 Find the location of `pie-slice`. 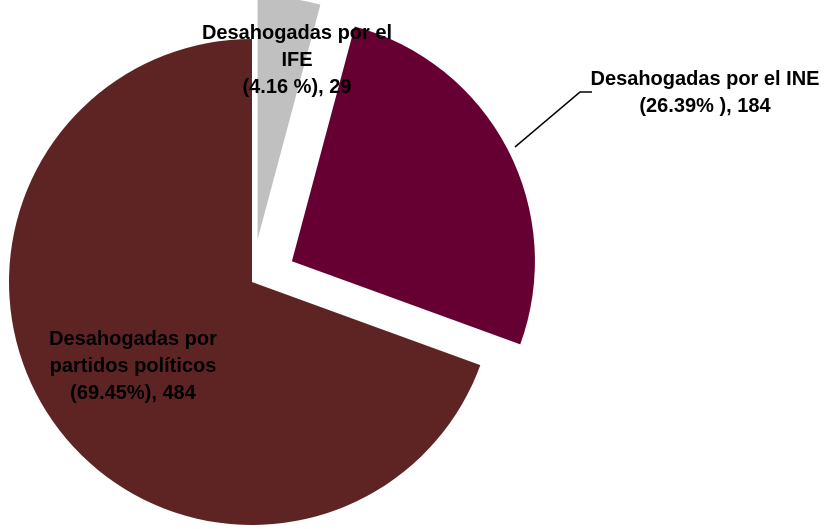

pie-slice is located at coordinates (289, 120).